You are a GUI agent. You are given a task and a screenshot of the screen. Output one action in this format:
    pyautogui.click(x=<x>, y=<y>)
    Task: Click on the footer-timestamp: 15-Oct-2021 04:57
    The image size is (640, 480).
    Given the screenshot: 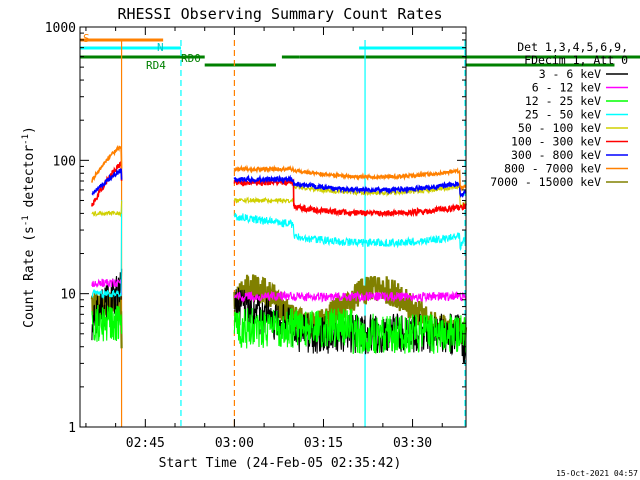 What is the action you would take?
    pyautogui.click(x=597, y=473)
    